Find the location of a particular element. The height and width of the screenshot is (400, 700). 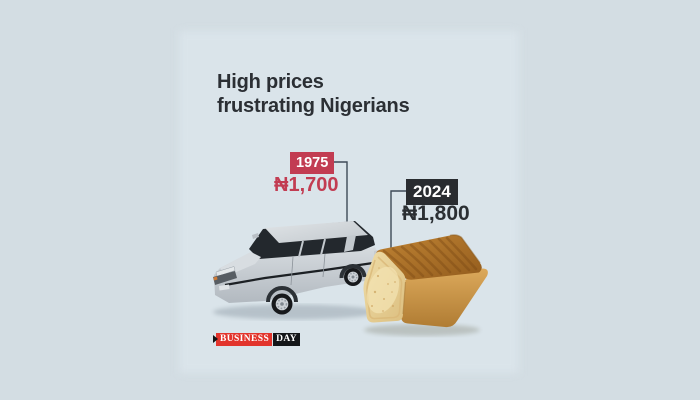

callout-line-2024 is located at coordinates (398, 221).